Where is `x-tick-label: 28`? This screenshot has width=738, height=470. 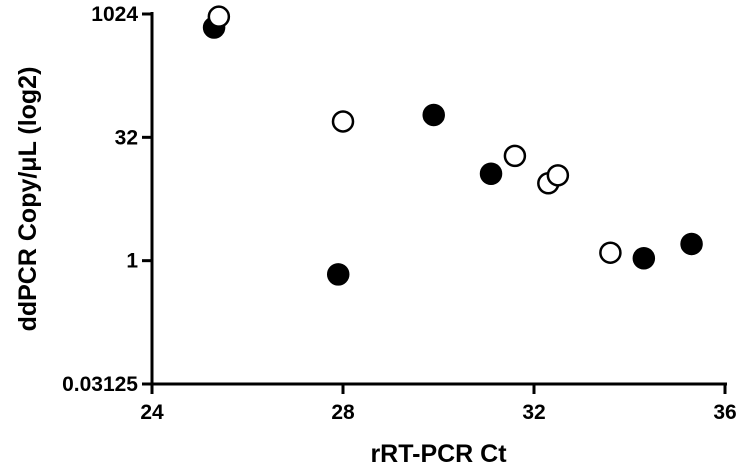 x-tick-label: 28 is located at coordinates (343, 412).